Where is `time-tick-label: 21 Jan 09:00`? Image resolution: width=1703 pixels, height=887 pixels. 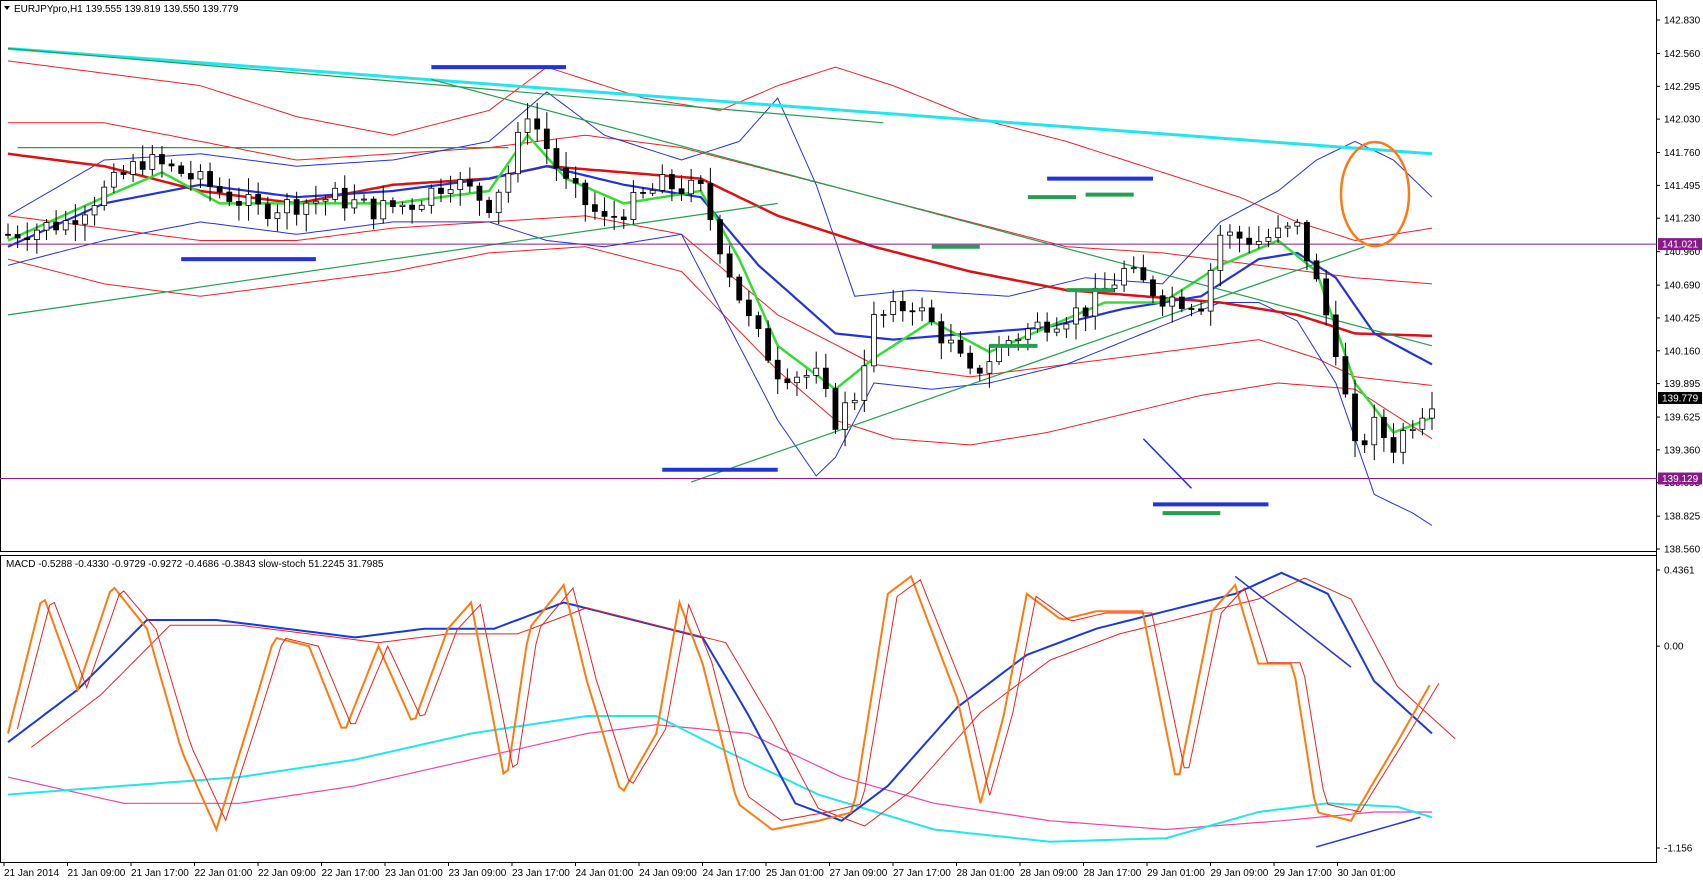
time-tick-label: 21 Jan 09:00 is located at coordinates (97, 873).